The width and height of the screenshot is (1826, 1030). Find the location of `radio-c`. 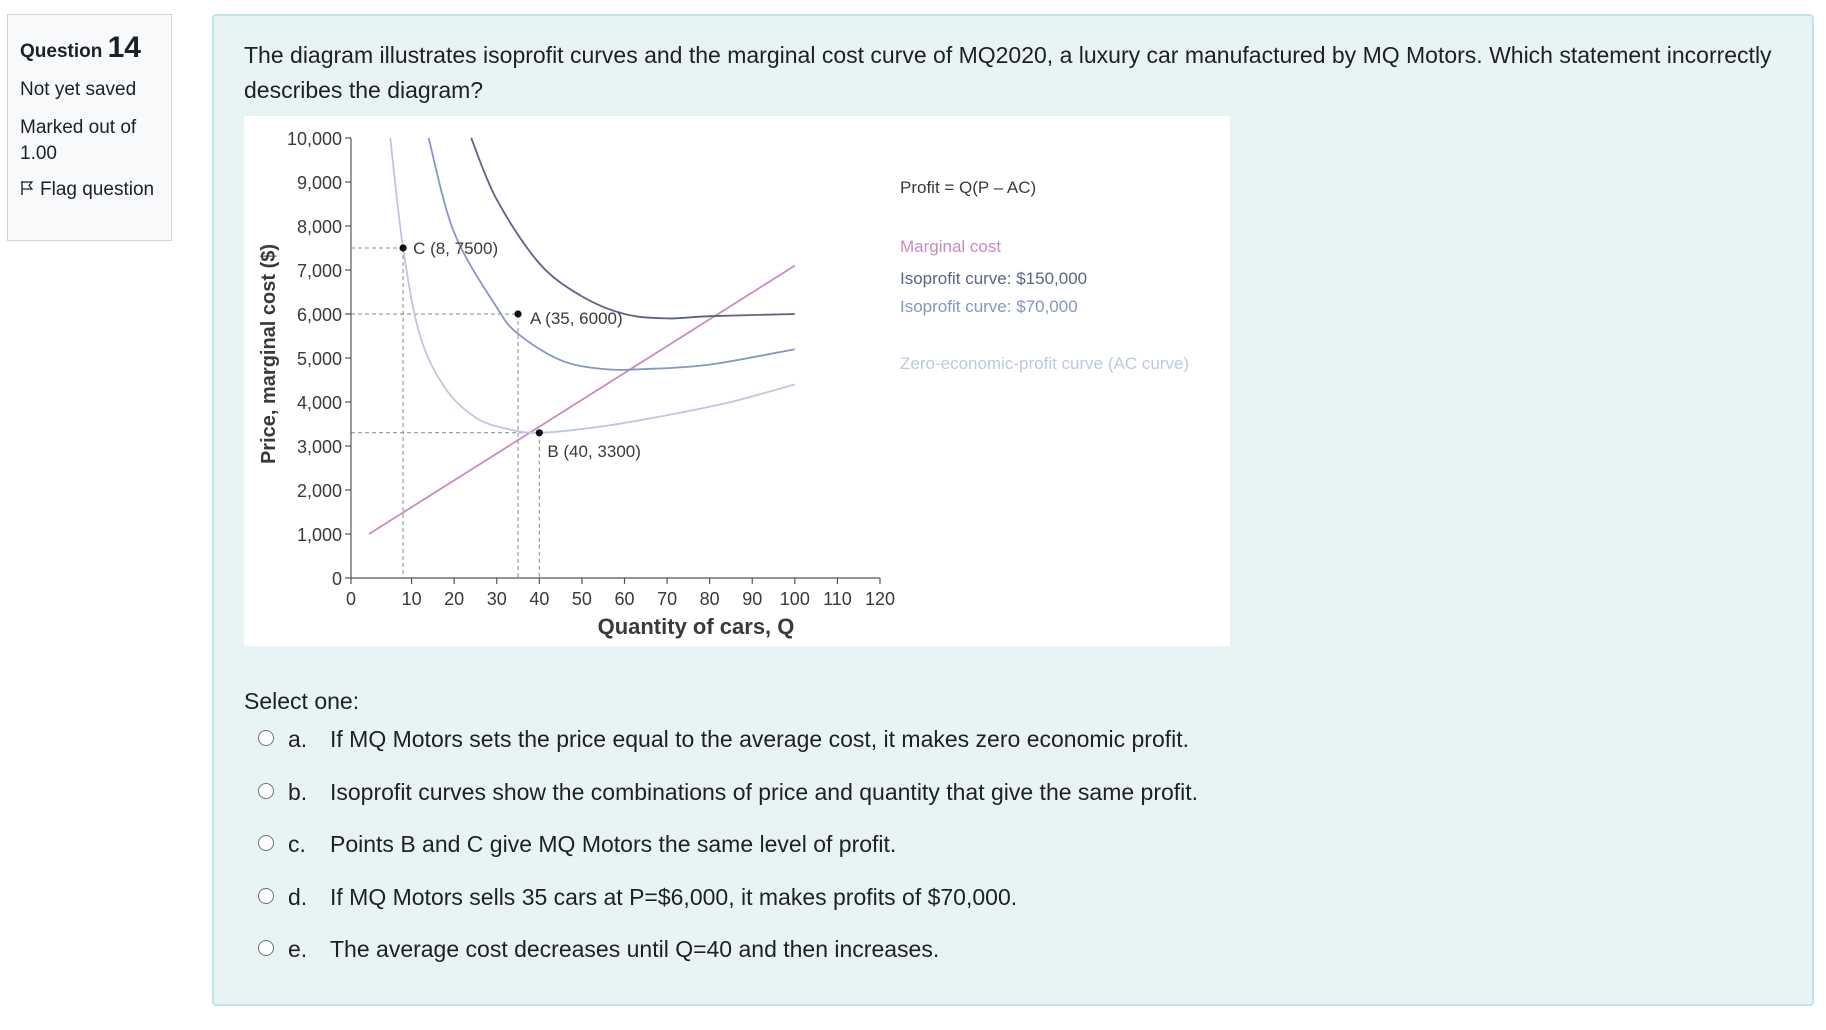

radio-c is located at coordinates (266, 843).